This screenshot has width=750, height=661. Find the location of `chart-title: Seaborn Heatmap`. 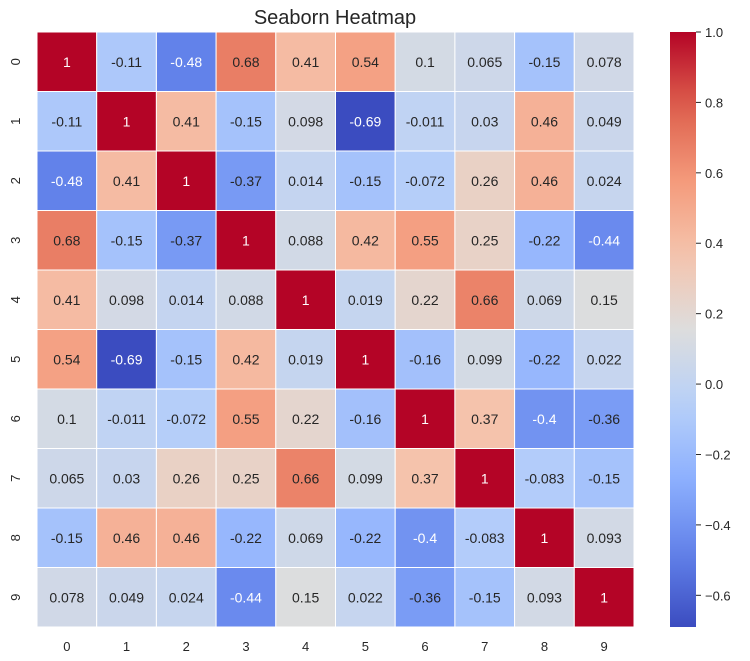

chart-title: Seaborn Heatmap is located at coordinates (335, 18).